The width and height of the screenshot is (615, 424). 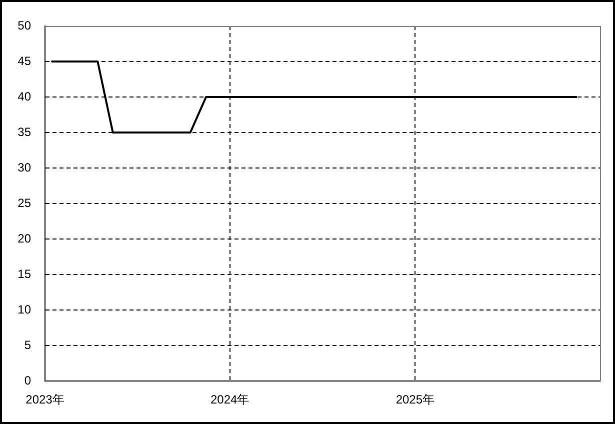 I want to click on y-tick-label: 30, so click(x=25, y=167).